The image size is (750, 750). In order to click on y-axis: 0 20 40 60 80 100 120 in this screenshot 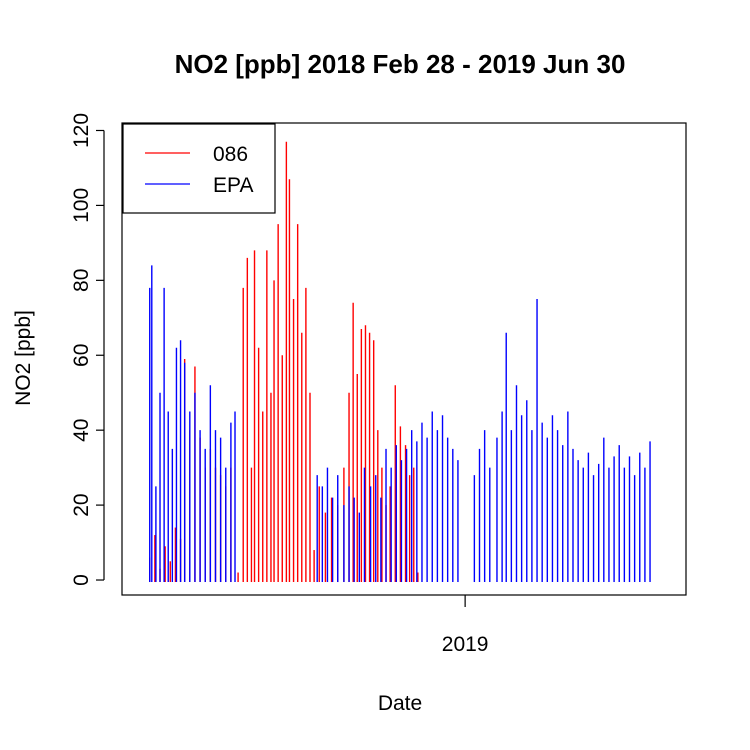, I will do `click(87, 349)`.